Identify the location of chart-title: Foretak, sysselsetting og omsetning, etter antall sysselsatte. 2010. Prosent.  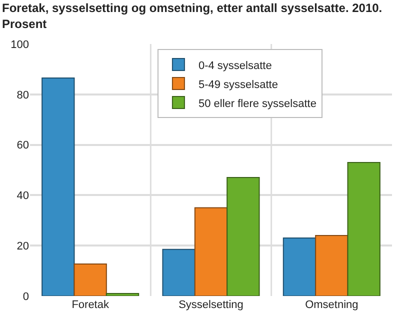
(192, 16).